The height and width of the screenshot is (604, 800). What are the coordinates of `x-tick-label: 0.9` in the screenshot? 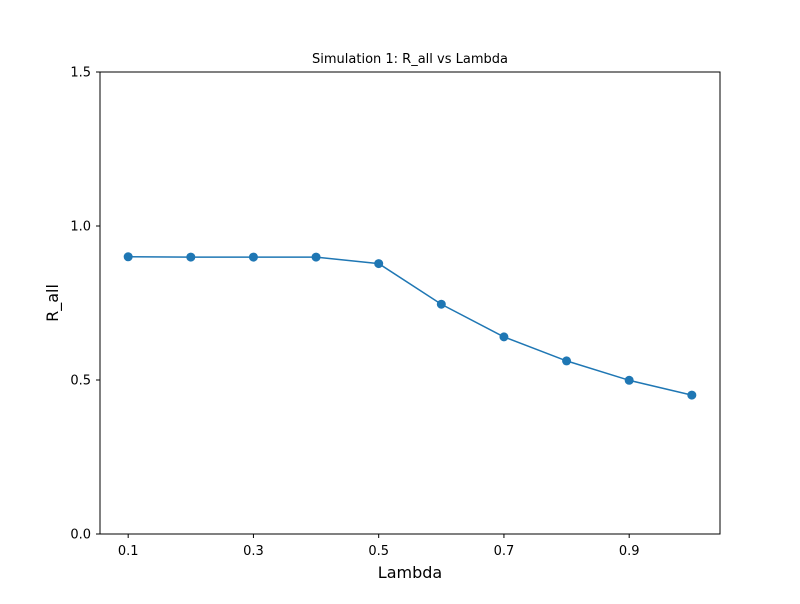 It's located at (629, 551).